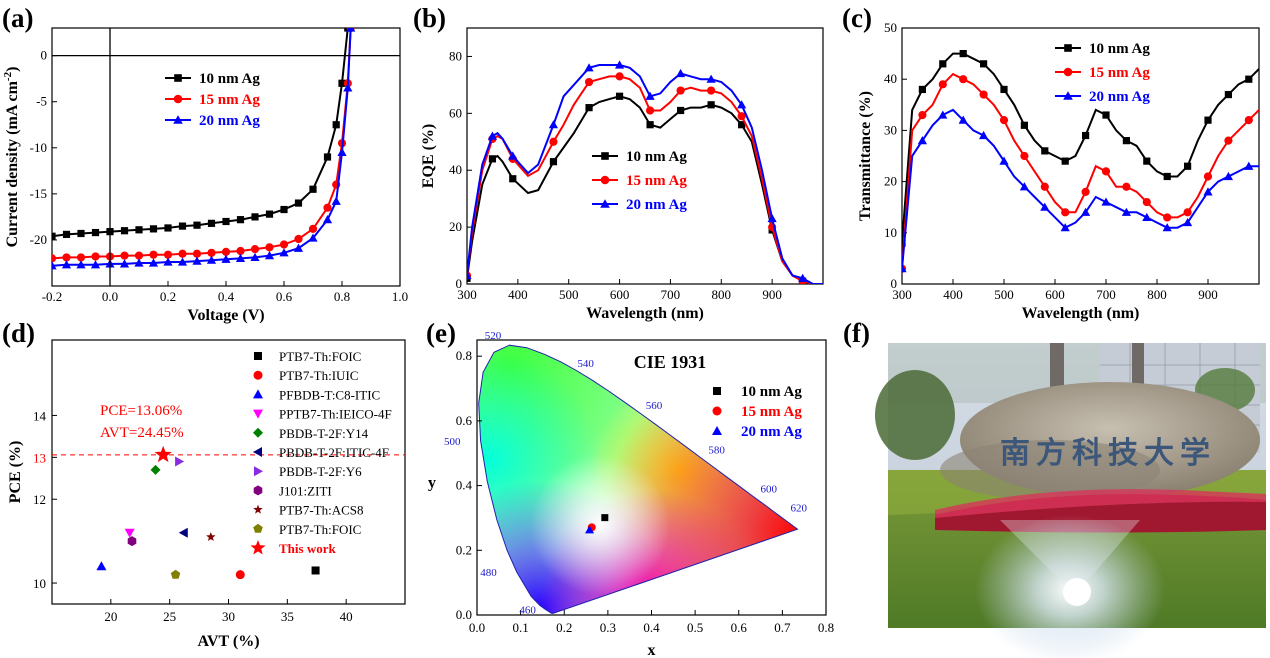 The image size is (1270, 658). I want to click on plot-area, so click(208, 512).